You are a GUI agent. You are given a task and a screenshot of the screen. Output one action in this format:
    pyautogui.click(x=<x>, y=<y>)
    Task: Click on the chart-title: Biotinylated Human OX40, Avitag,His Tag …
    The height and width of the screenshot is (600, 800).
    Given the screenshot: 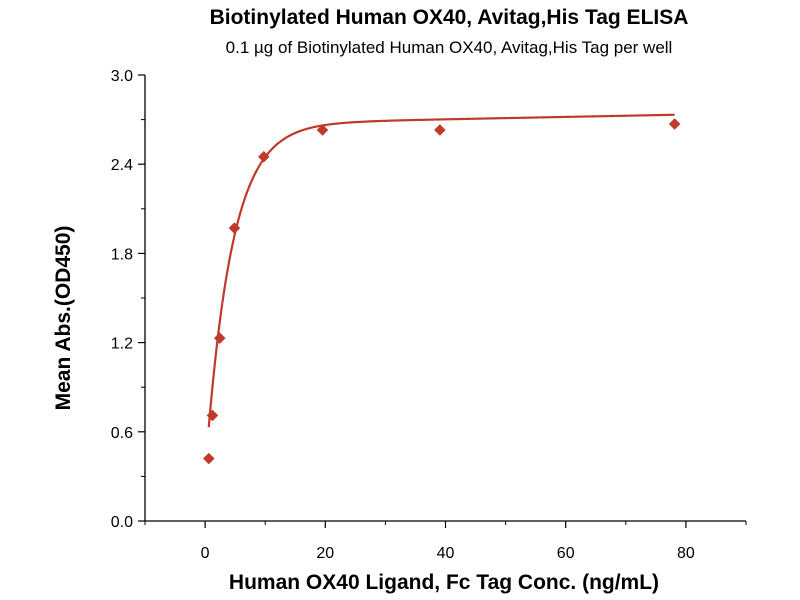 What is the action you would take?
    pyautogui.click(x=449, y=17)
    